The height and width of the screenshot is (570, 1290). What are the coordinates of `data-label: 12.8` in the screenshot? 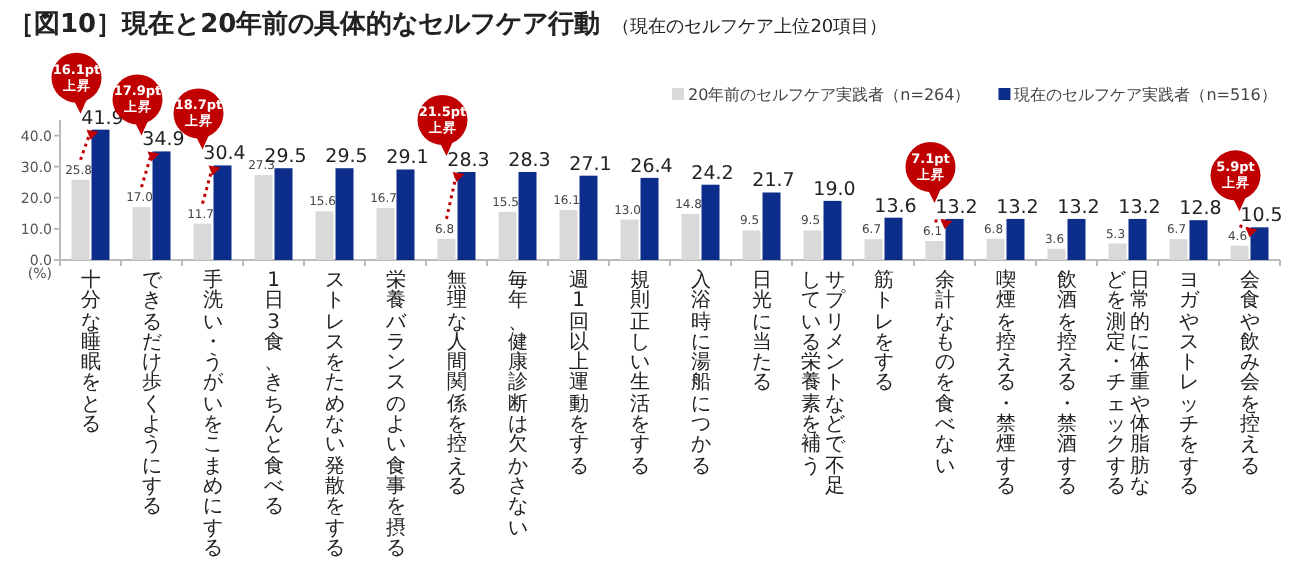 It's located at (1200, 209).